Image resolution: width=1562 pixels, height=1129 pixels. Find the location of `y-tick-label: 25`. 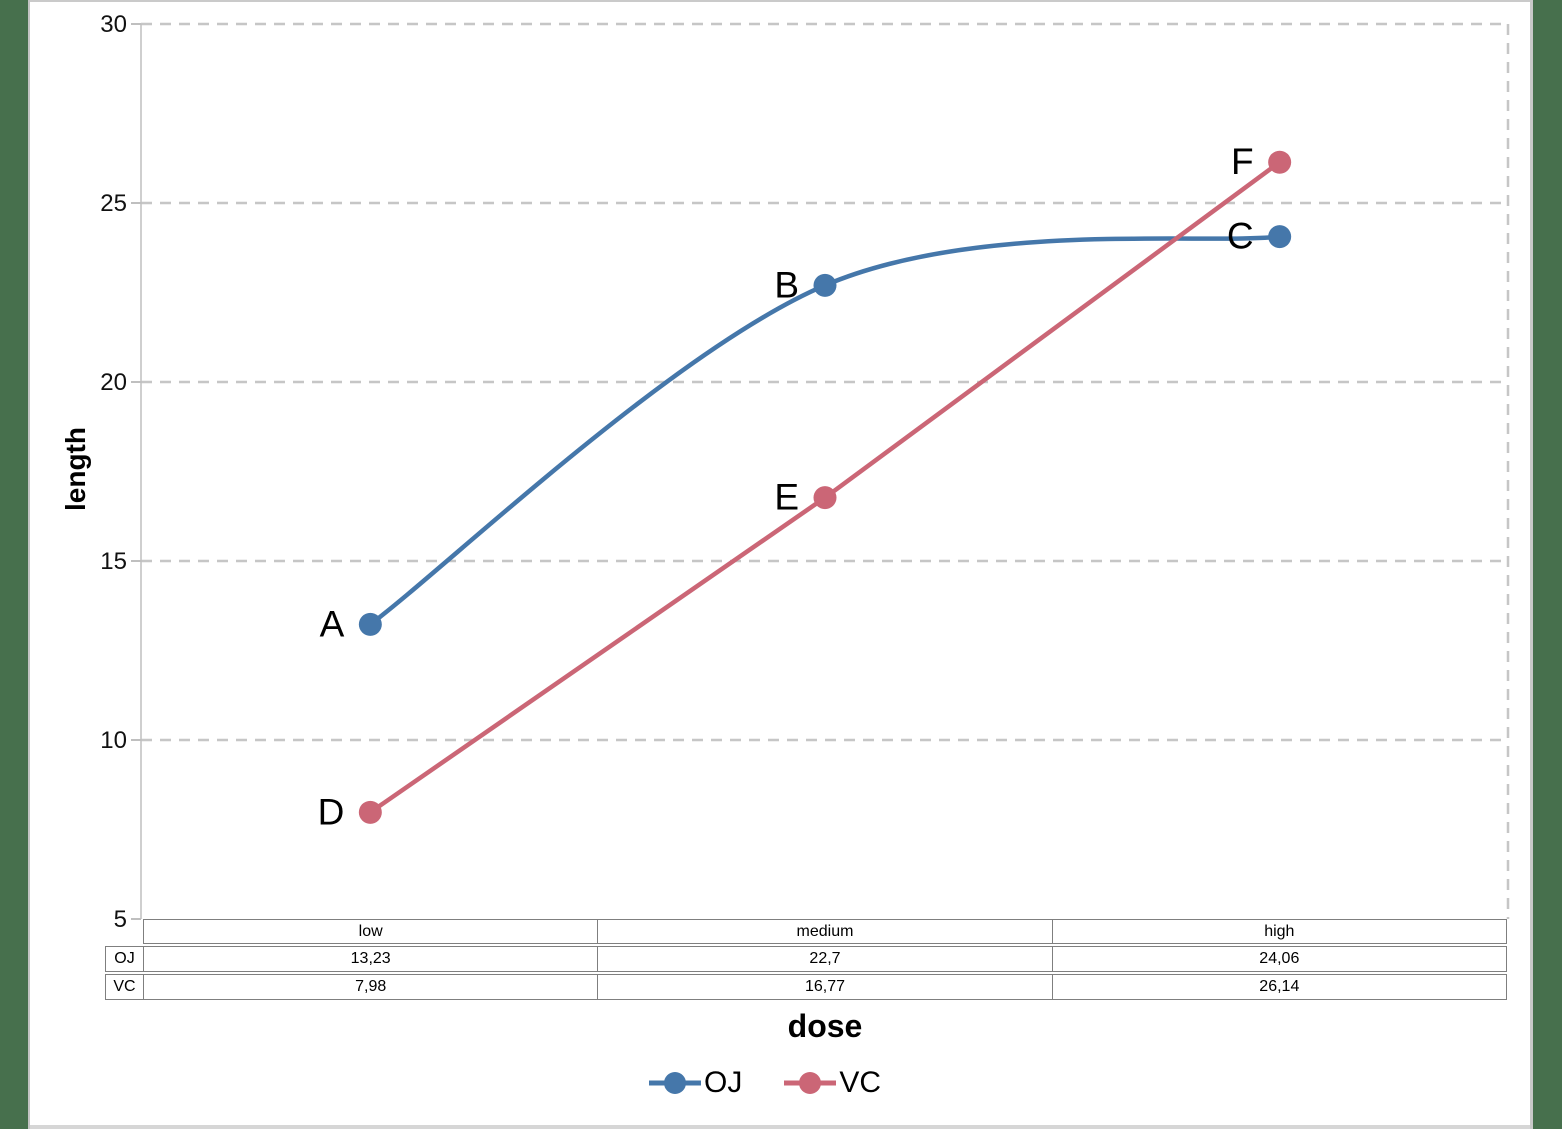

y-tick-label: 25 is located at coordinates (113, 203).